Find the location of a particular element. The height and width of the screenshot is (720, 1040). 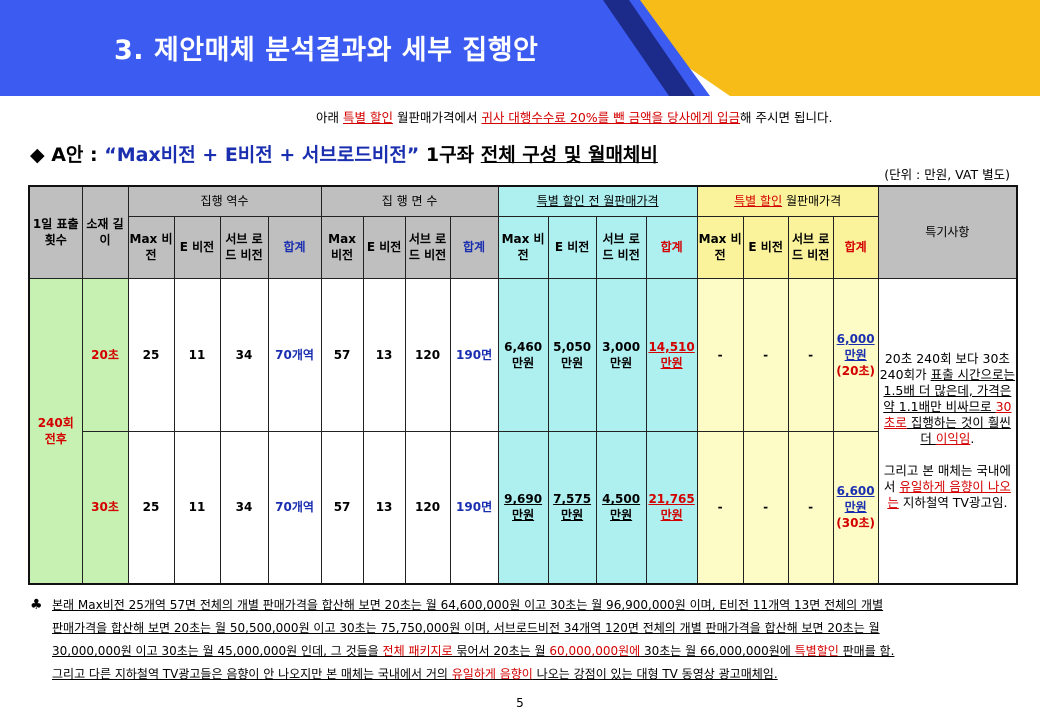

stations-subroad: 34 is located at coordinates (244, 507).